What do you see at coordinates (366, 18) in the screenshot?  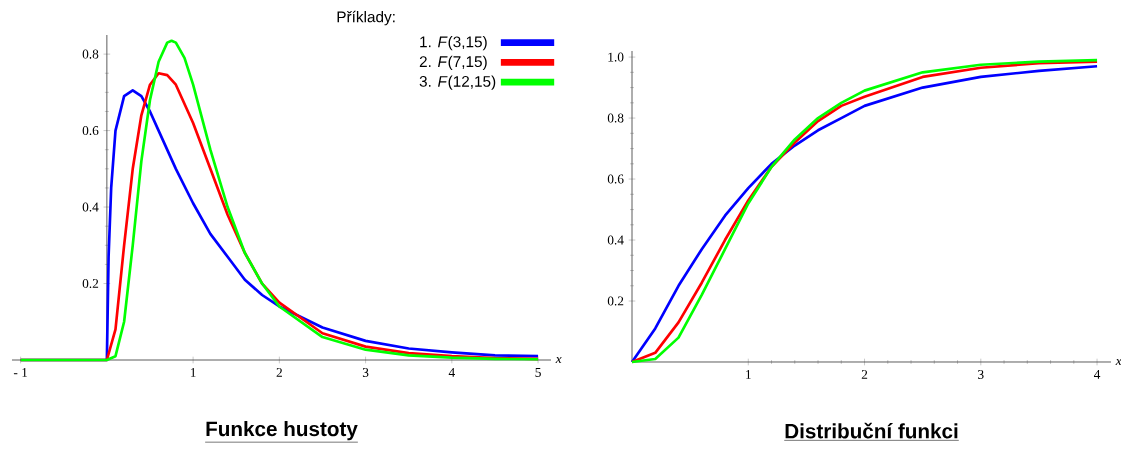 I see `legend-title: Příklady:` at bounding box center [366, 18].